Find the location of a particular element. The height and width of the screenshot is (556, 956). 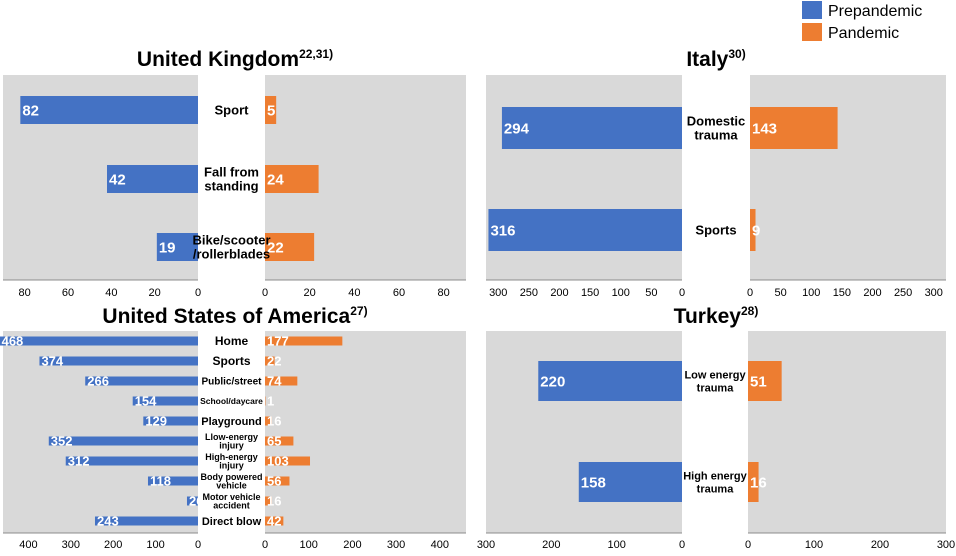

data-label-pandemic: 42 is located at coordinates (274, 521).